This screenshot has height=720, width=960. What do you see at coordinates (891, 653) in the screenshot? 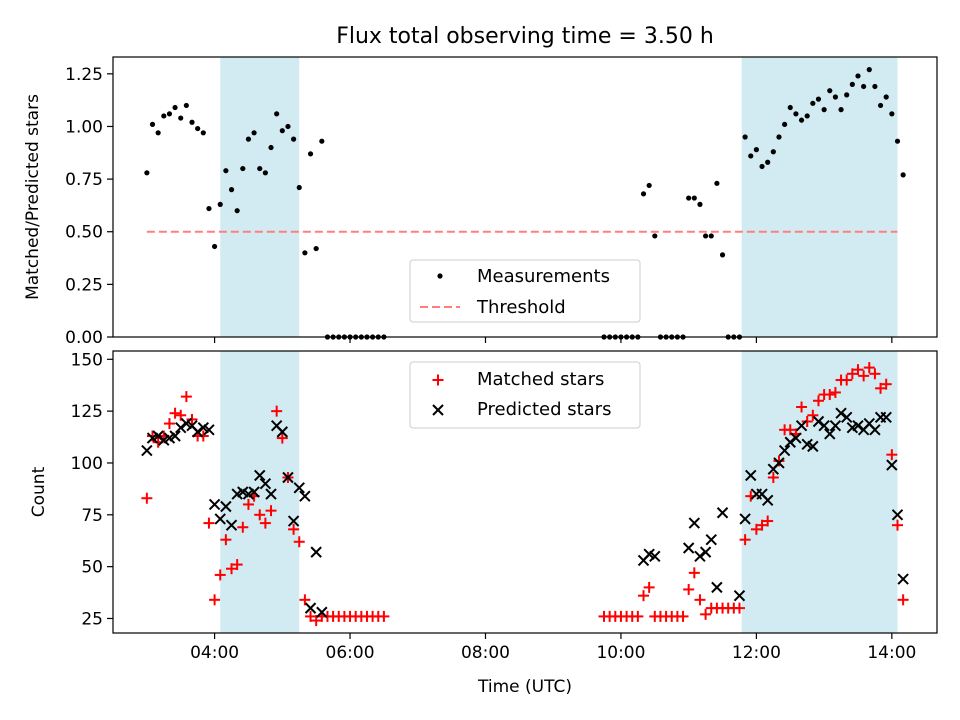
I see `bottom-x-tick-label: 14:00` at bounding box center [891, 653].